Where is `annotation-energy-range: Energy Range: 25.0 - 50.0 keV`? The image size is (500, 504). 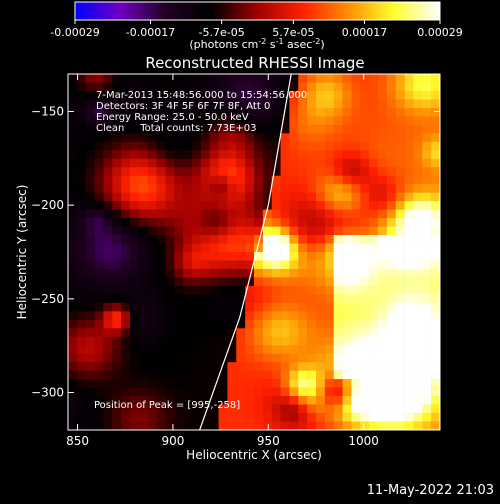 annotation-energy-range: Energy Range: 25.0 - 50.0 keV is located at coordinates (172, 117).